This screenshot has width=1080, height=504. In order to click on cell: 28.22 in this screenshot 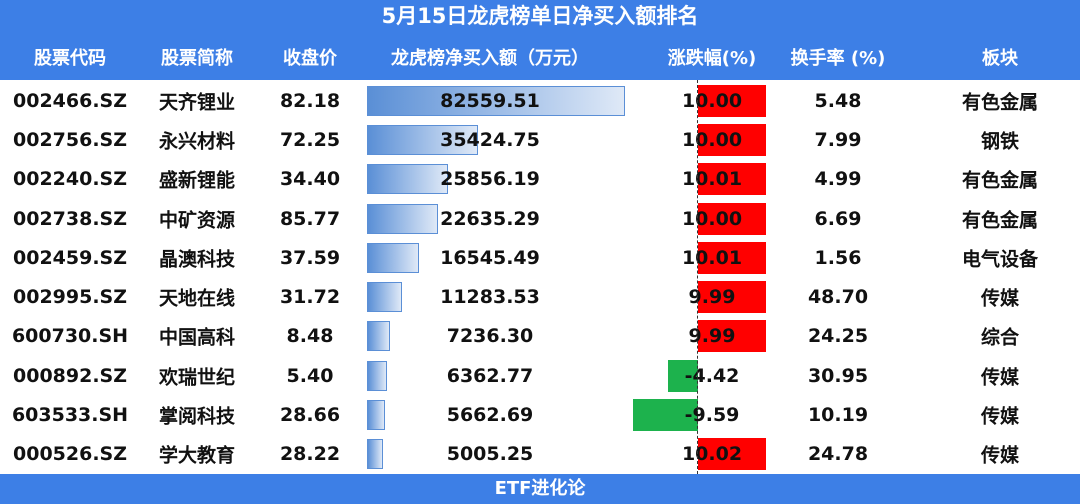, I will do `click(310, 454)`.